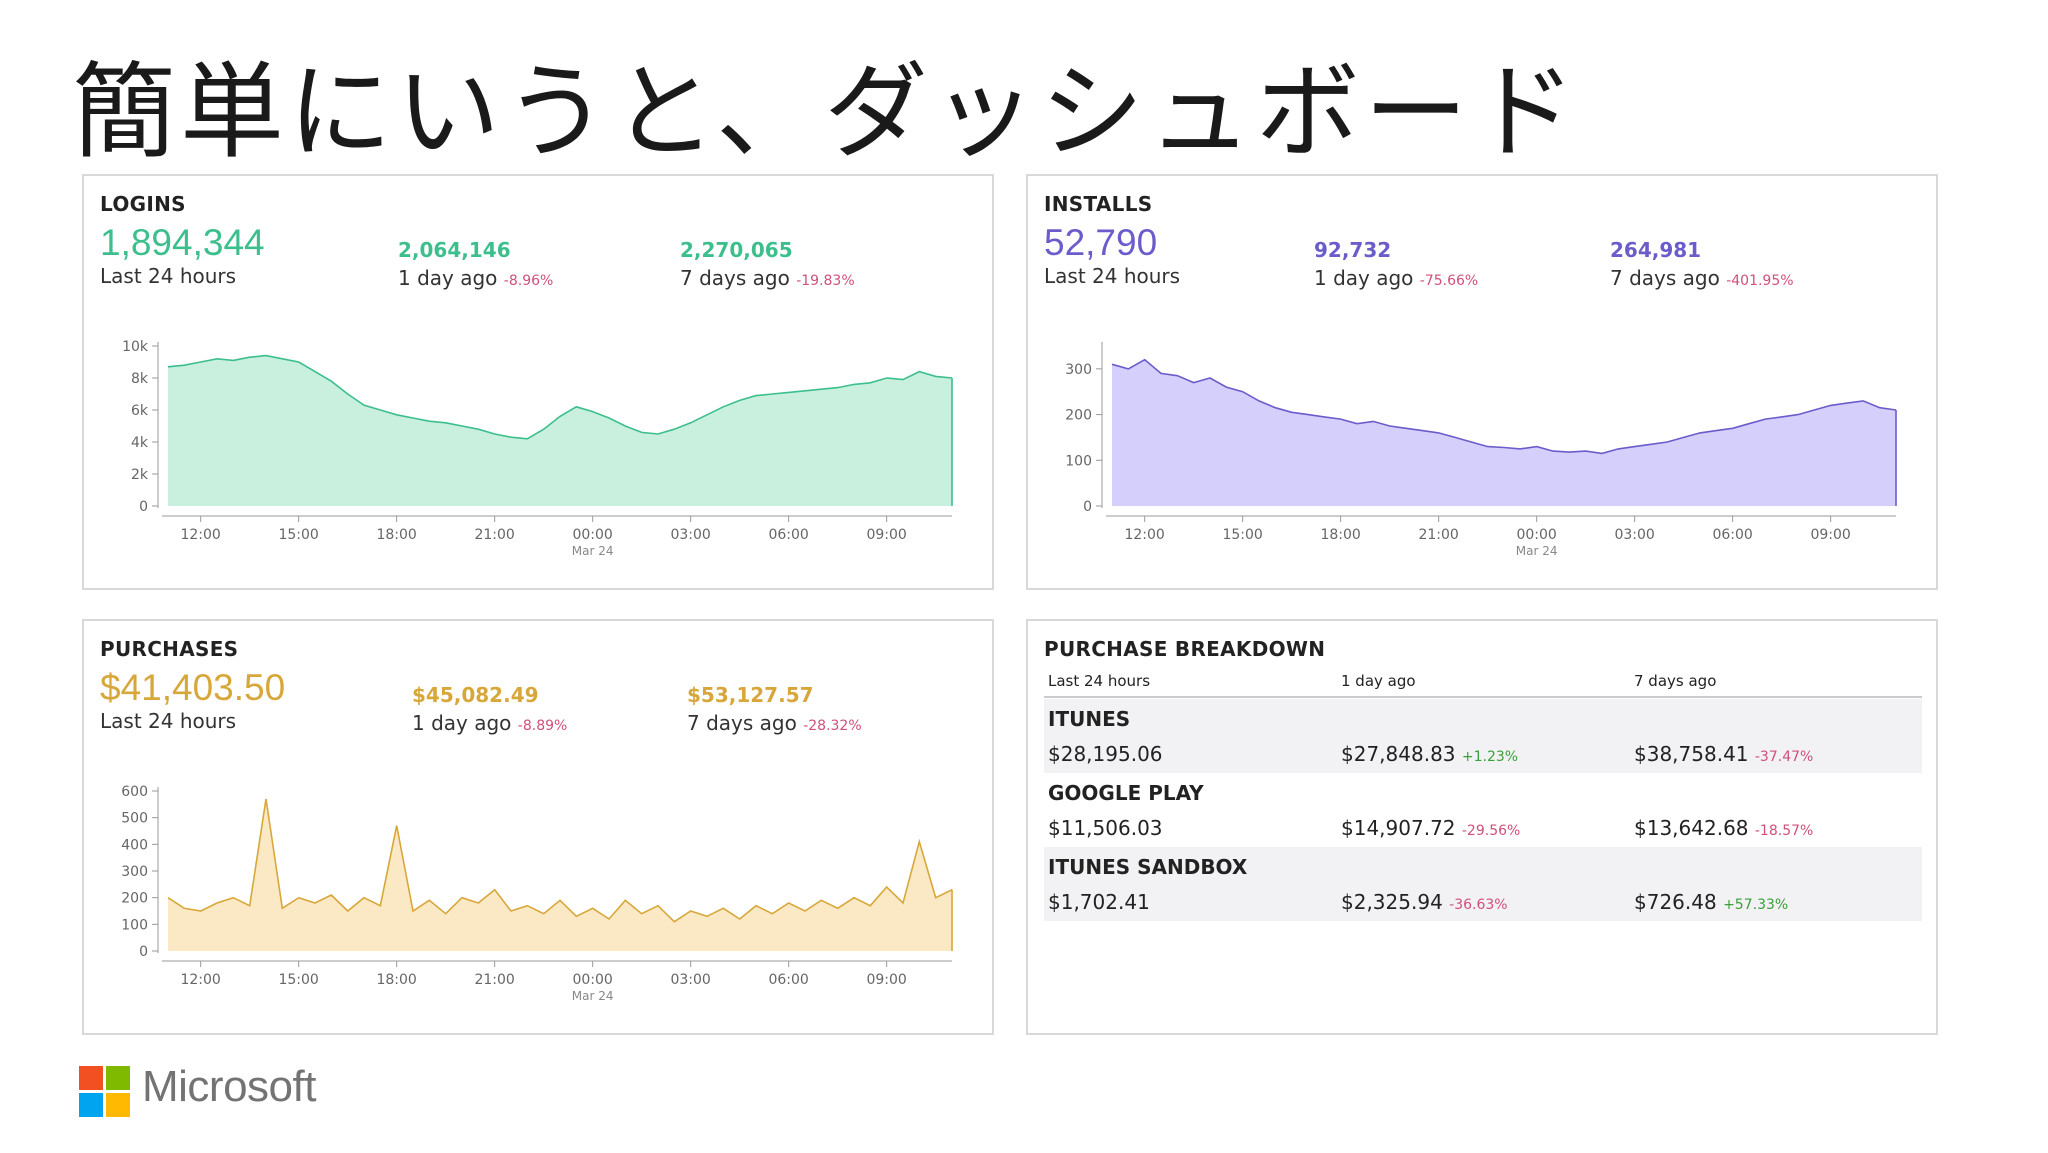  Describe the element at coordinates (774, 709) in the screenshot. I see `purchases-week: $53,127.57 7 days ago -28.32%` at that location.